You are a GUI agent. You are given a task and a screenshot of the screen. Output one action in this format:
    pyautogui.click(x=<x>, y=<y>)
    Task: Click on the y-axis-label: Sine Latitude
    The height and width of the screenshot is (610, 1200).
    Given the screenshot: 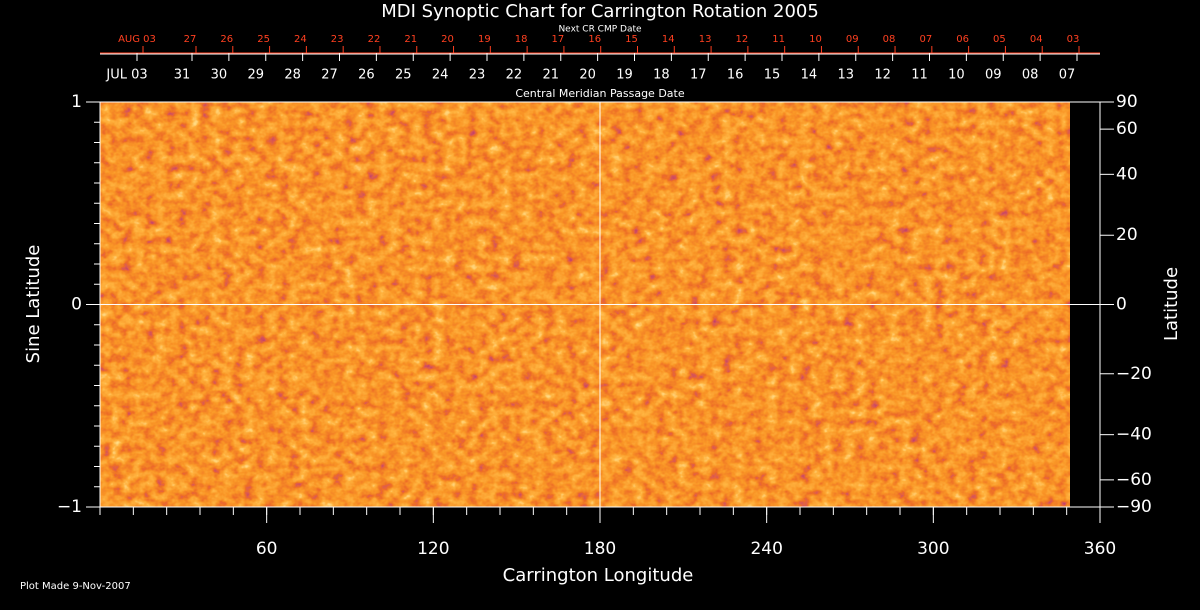 What is the action you would take?
    pyautogui.click(x=33, y=304)
    